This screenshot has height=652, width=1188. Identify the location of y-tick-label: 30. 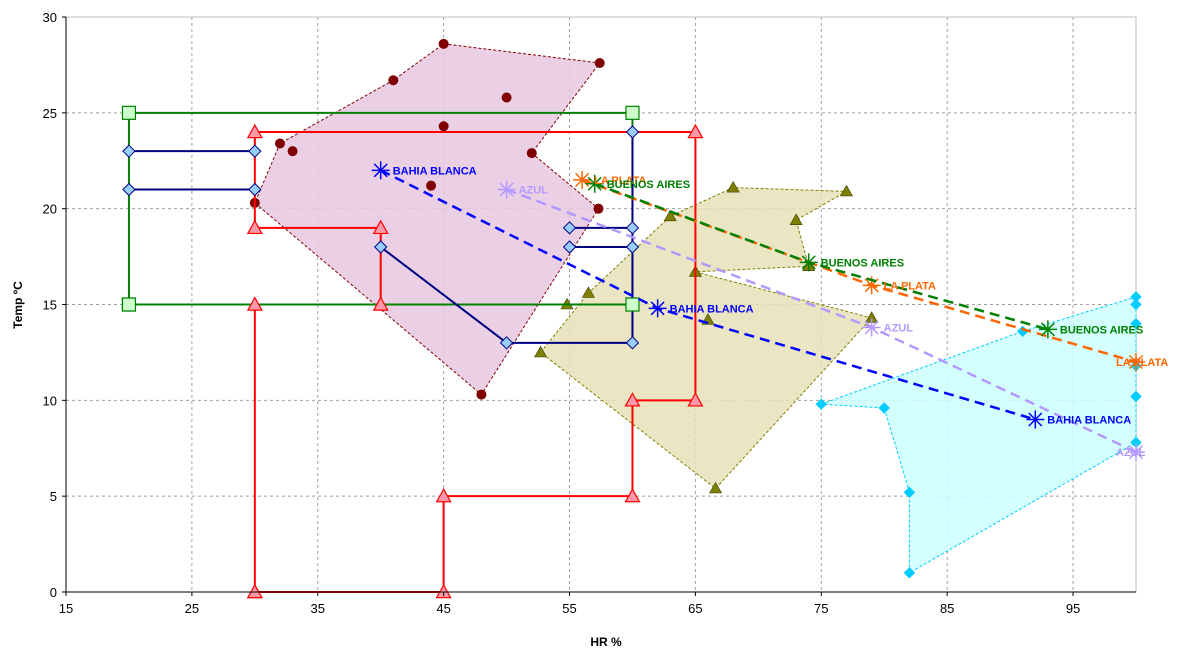
(50, 17).